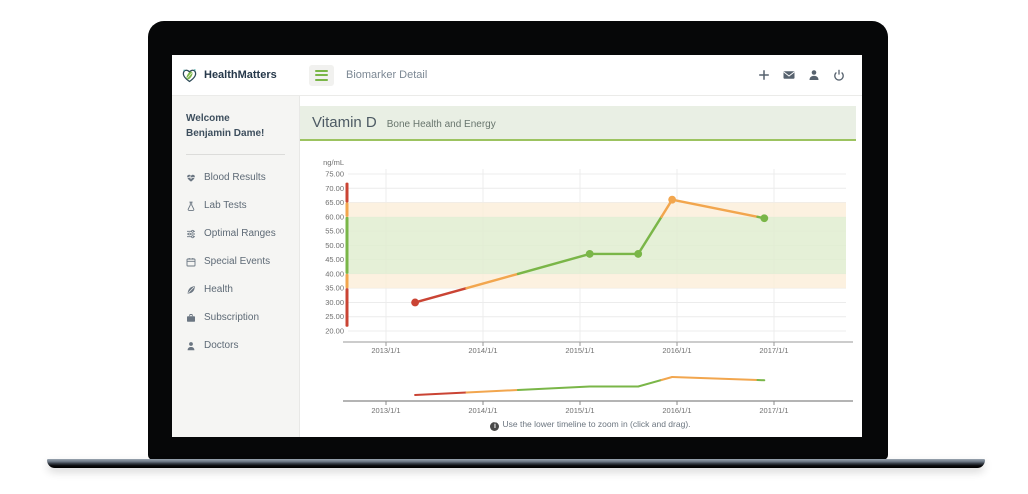  I want to click on svg-text: 30.00, so click(334, 302).